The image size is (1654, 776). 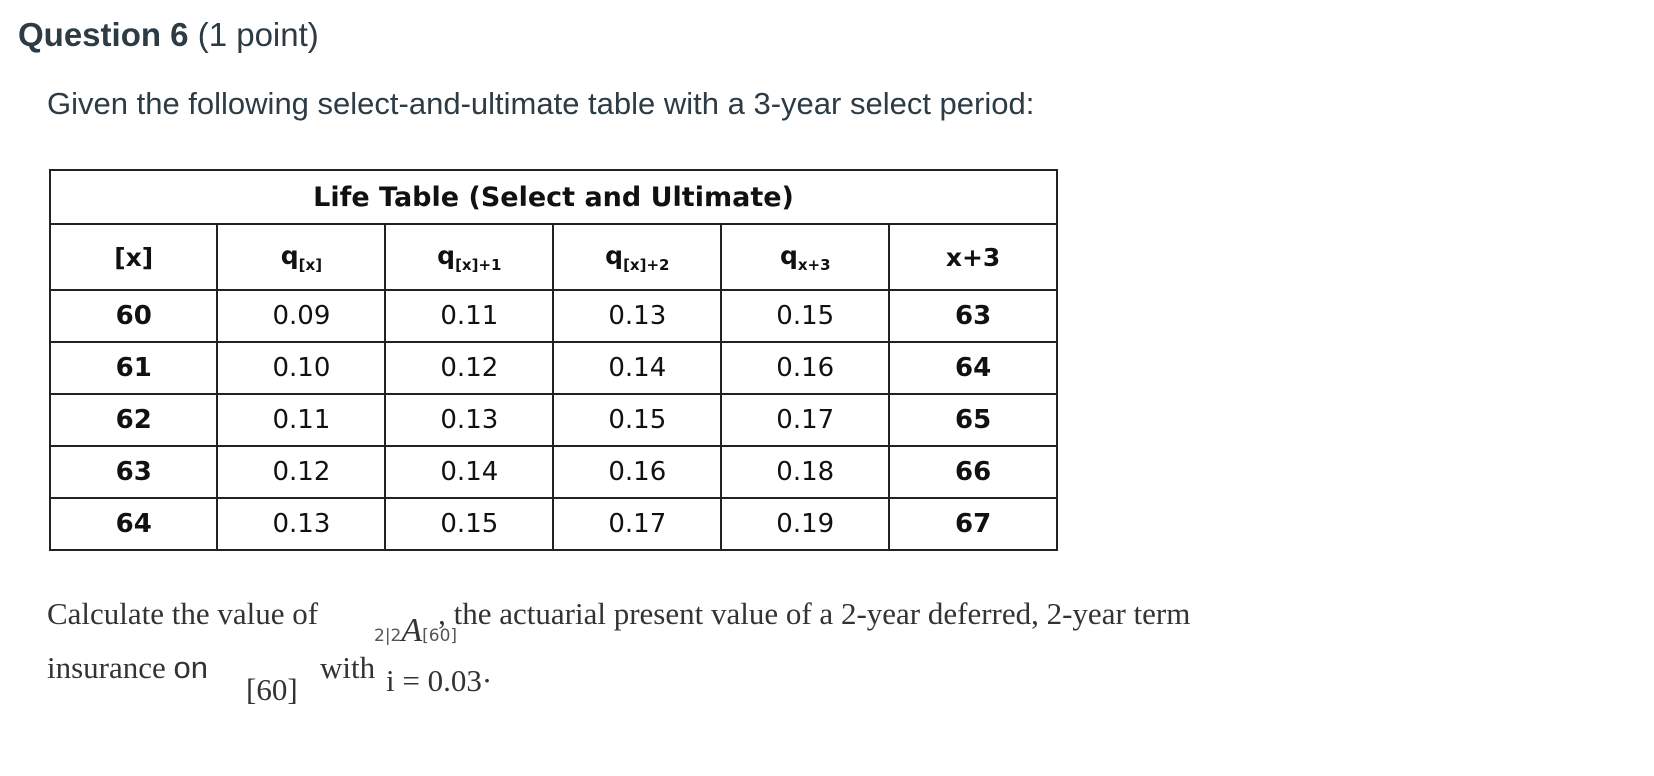 I want to click on table-row: 61 0.10 0.12 0.14 0.16 64, so click(x=553, y=368).